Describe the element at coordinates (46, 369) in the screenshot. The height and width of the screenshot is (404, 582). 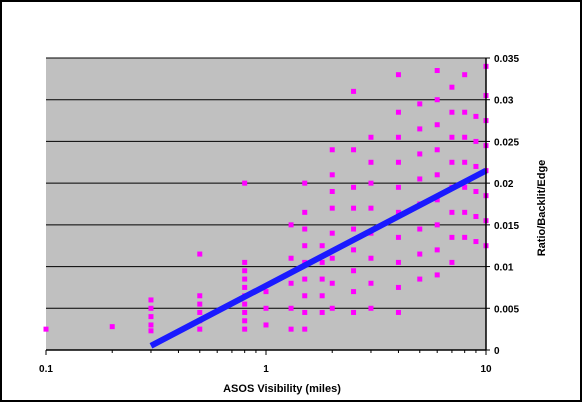
I see `x-tick-label: 0.1` at that location.